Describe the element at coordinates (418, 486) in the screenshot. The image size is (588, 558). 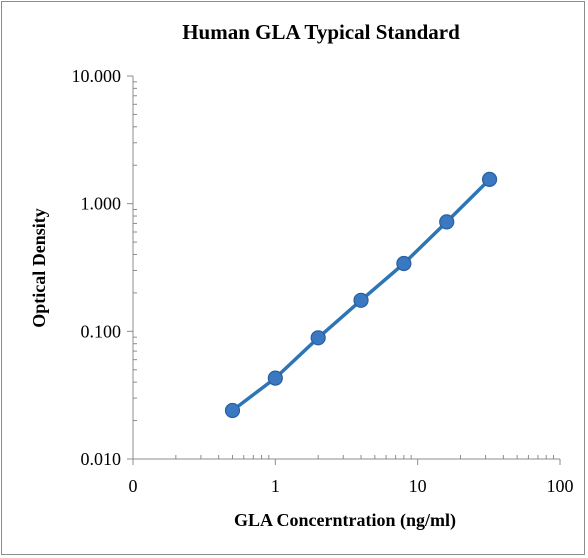
I see `x-tick-label: 10` at that location.